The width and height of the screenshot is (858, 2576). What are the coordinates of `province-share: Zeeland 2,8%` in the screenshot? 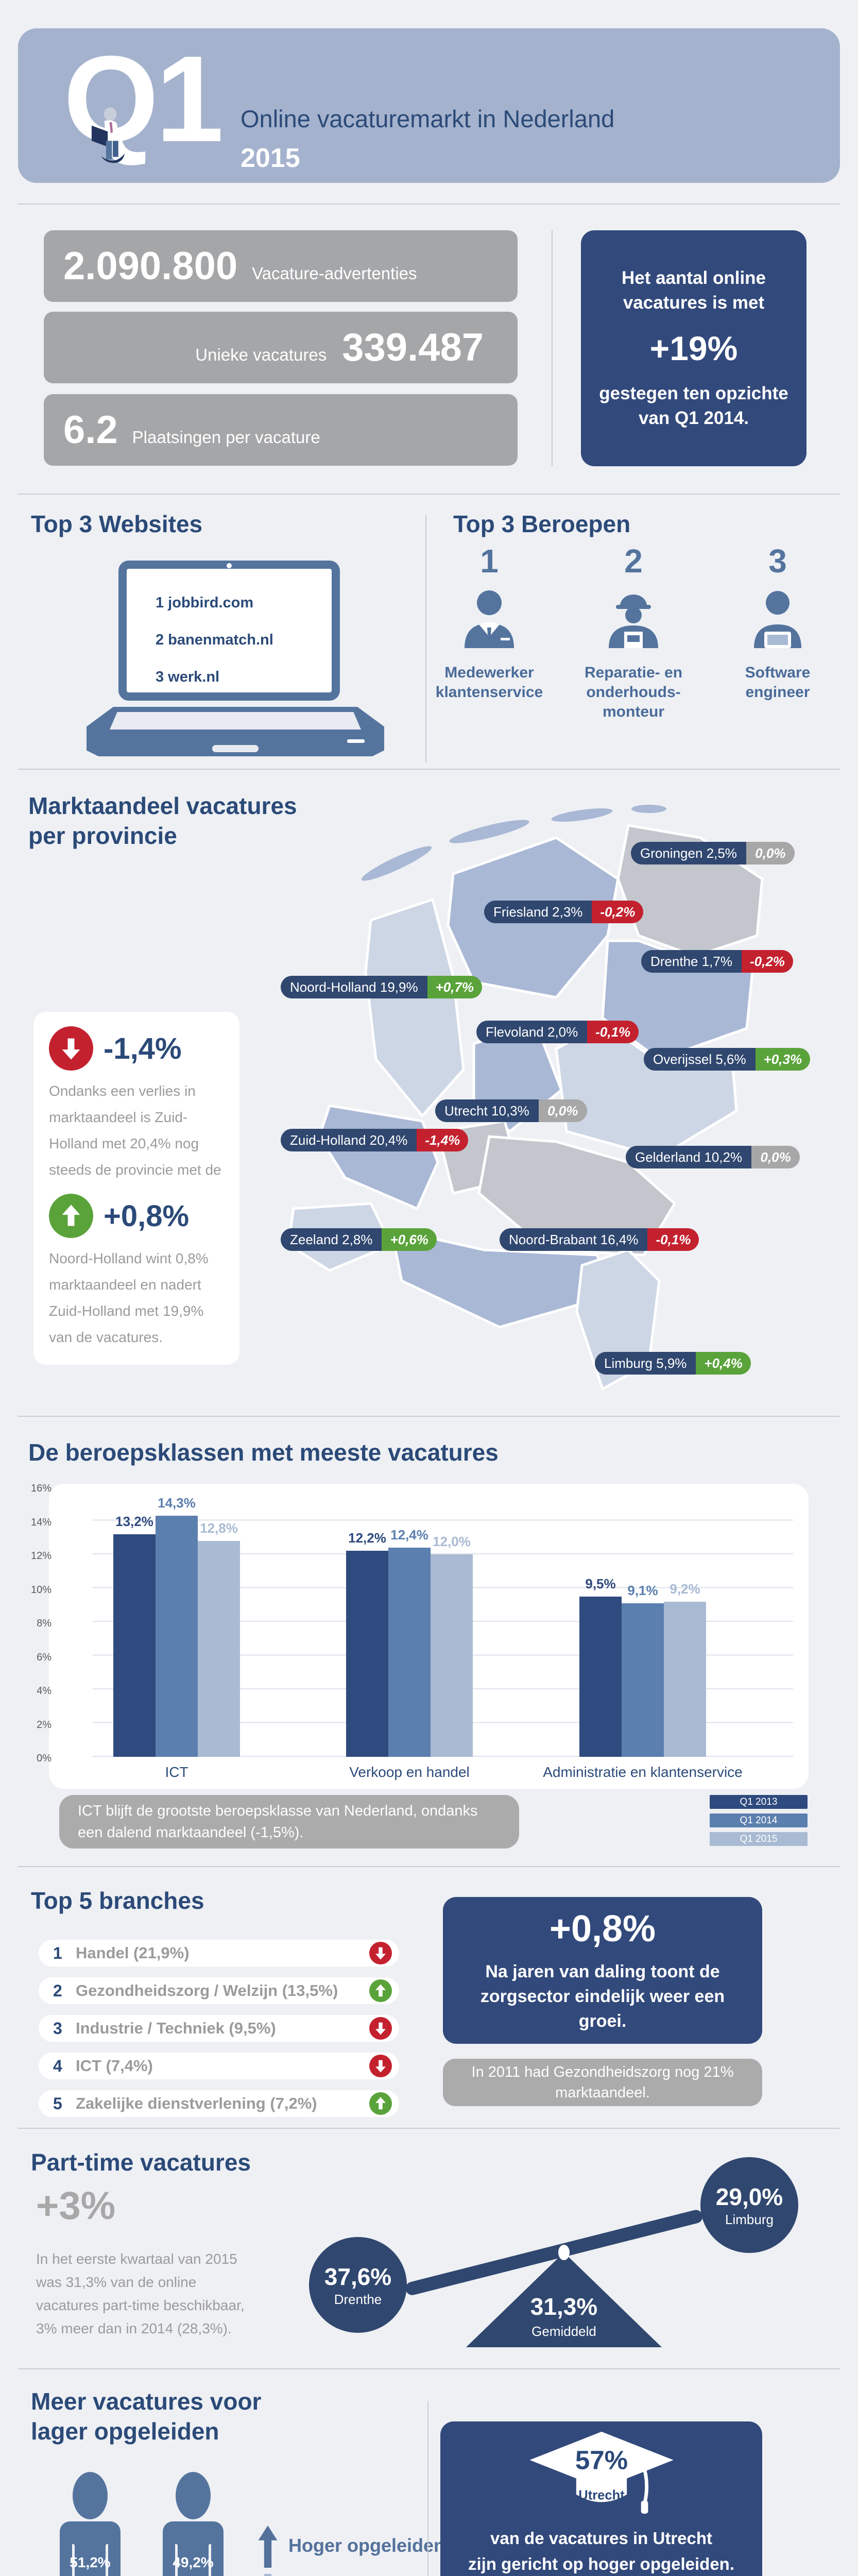 It's located at (332, 1239).